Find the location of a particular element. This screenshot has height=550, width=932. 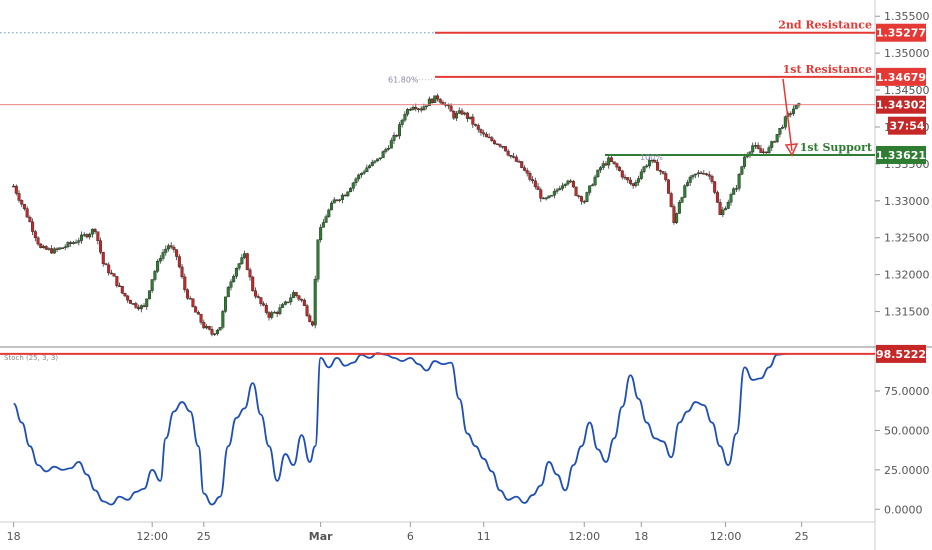

countdown-tag is located at coordinates (907, 125).